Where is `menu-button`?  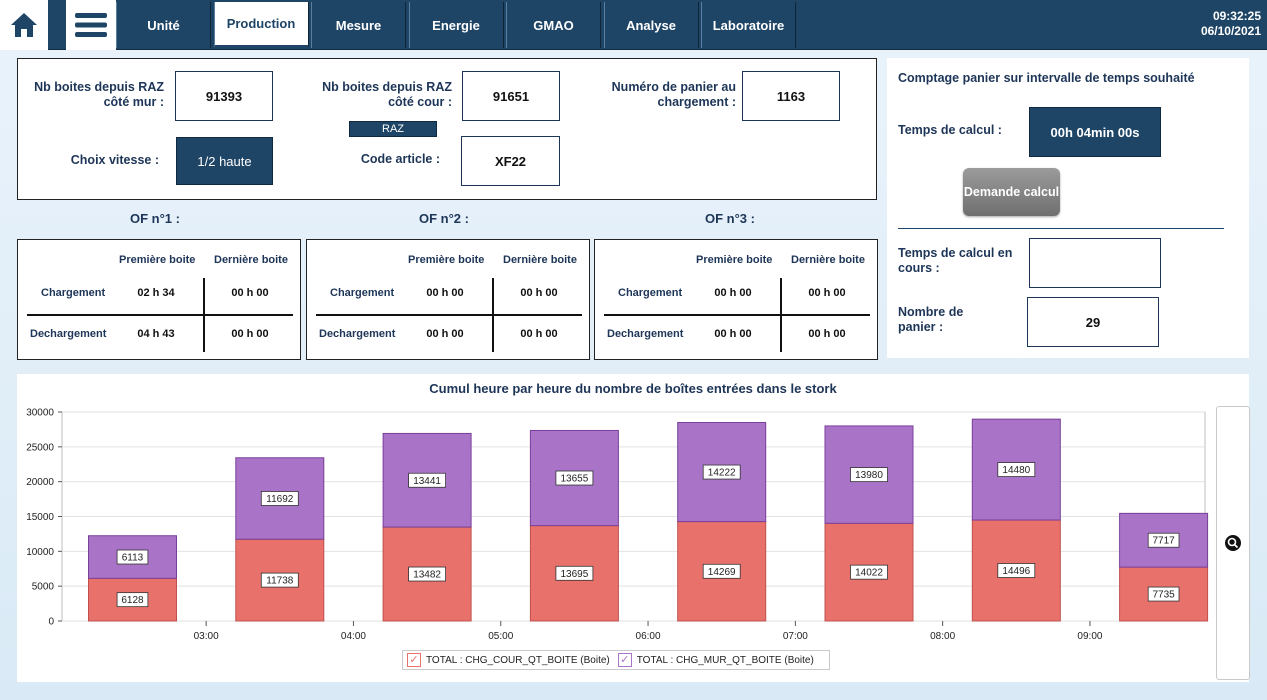
menu-button is located at coordinates (91, 25).